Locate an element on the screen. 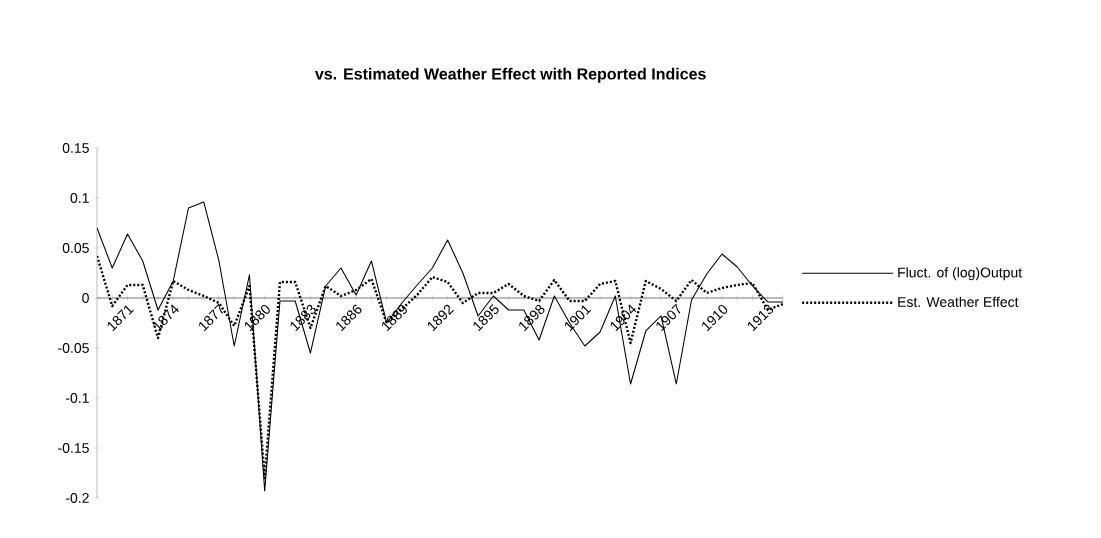  y-tick-label: 0.05 is located at coordinates (75, 248).